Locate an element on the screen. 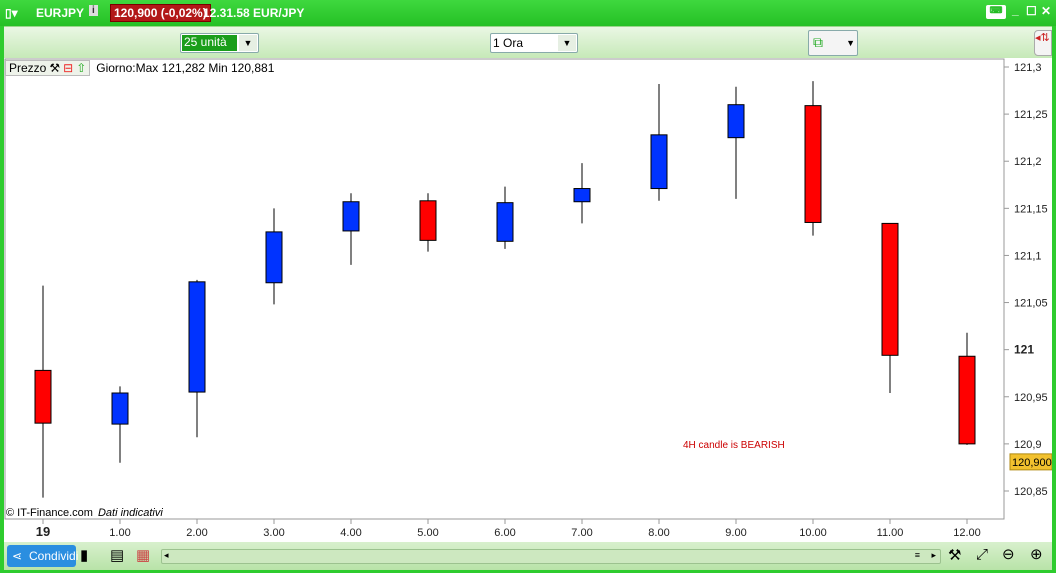  minimize-icon: _ is located at coordinates (1015, 10).